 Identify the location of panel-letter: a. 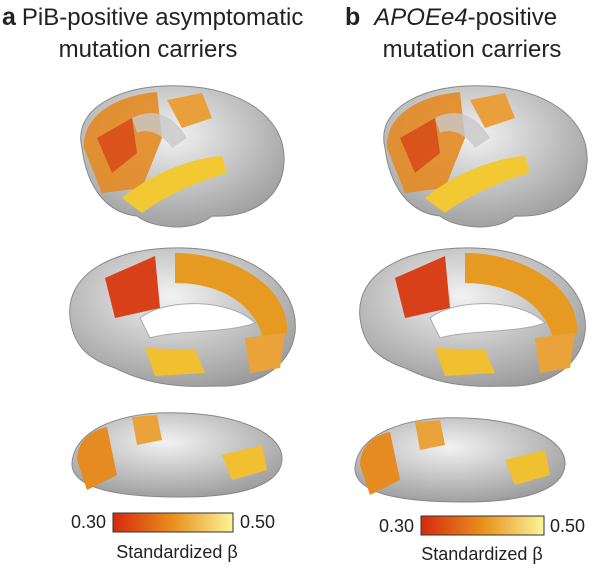
(9, 17).